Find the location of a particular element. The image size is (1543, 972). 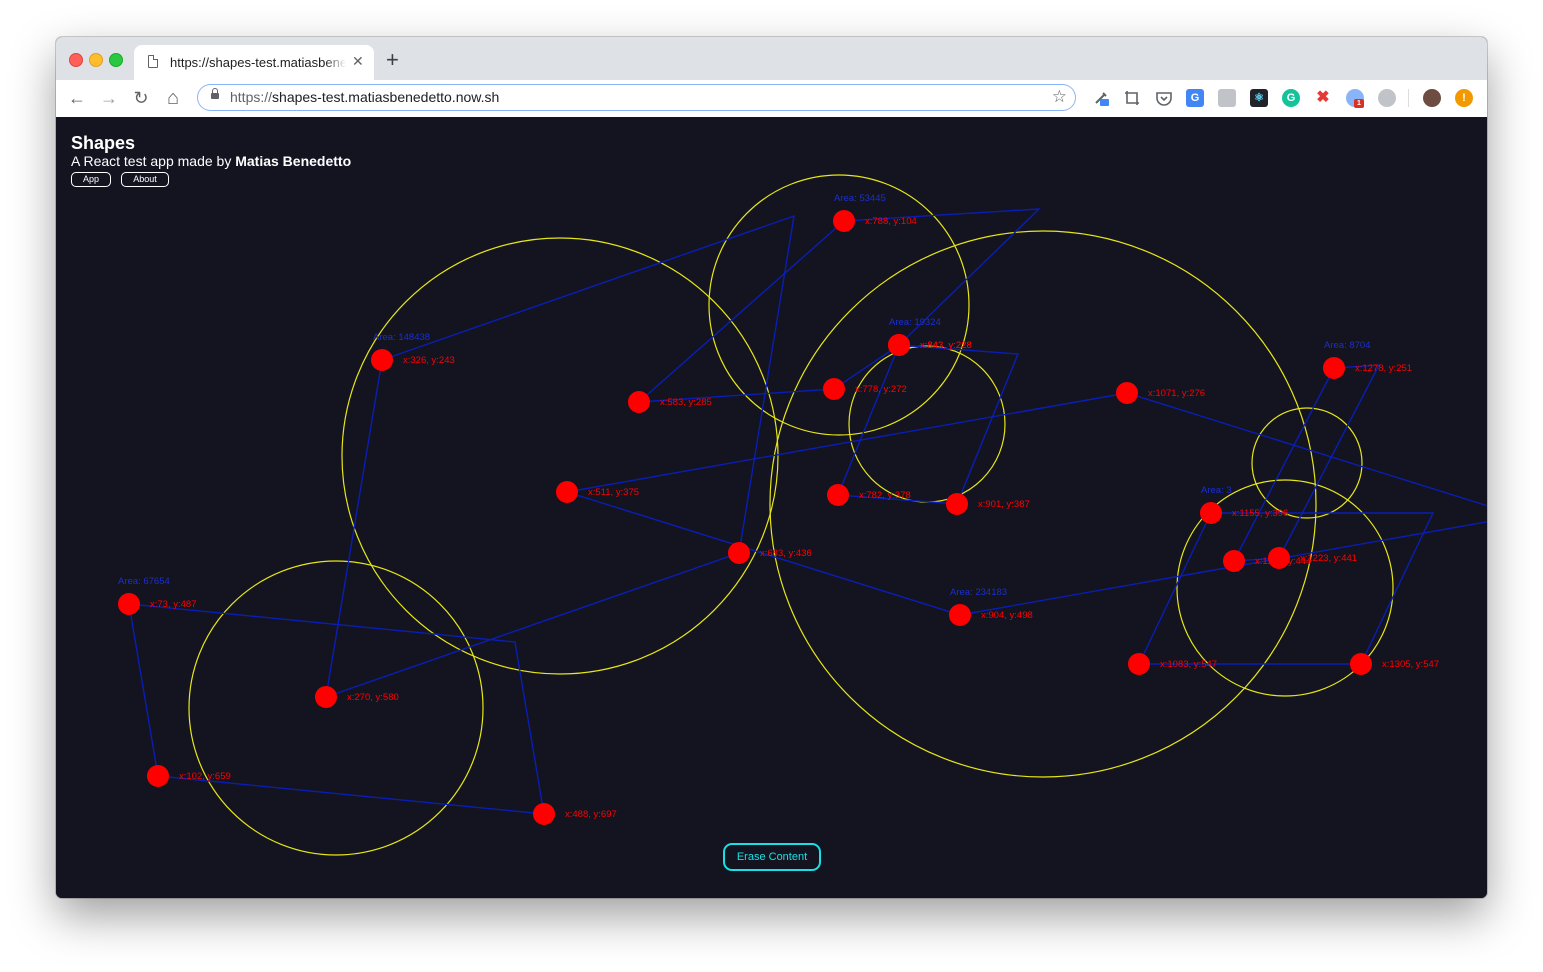

grammarly-icon: G is located at coordinates (1291, 98).